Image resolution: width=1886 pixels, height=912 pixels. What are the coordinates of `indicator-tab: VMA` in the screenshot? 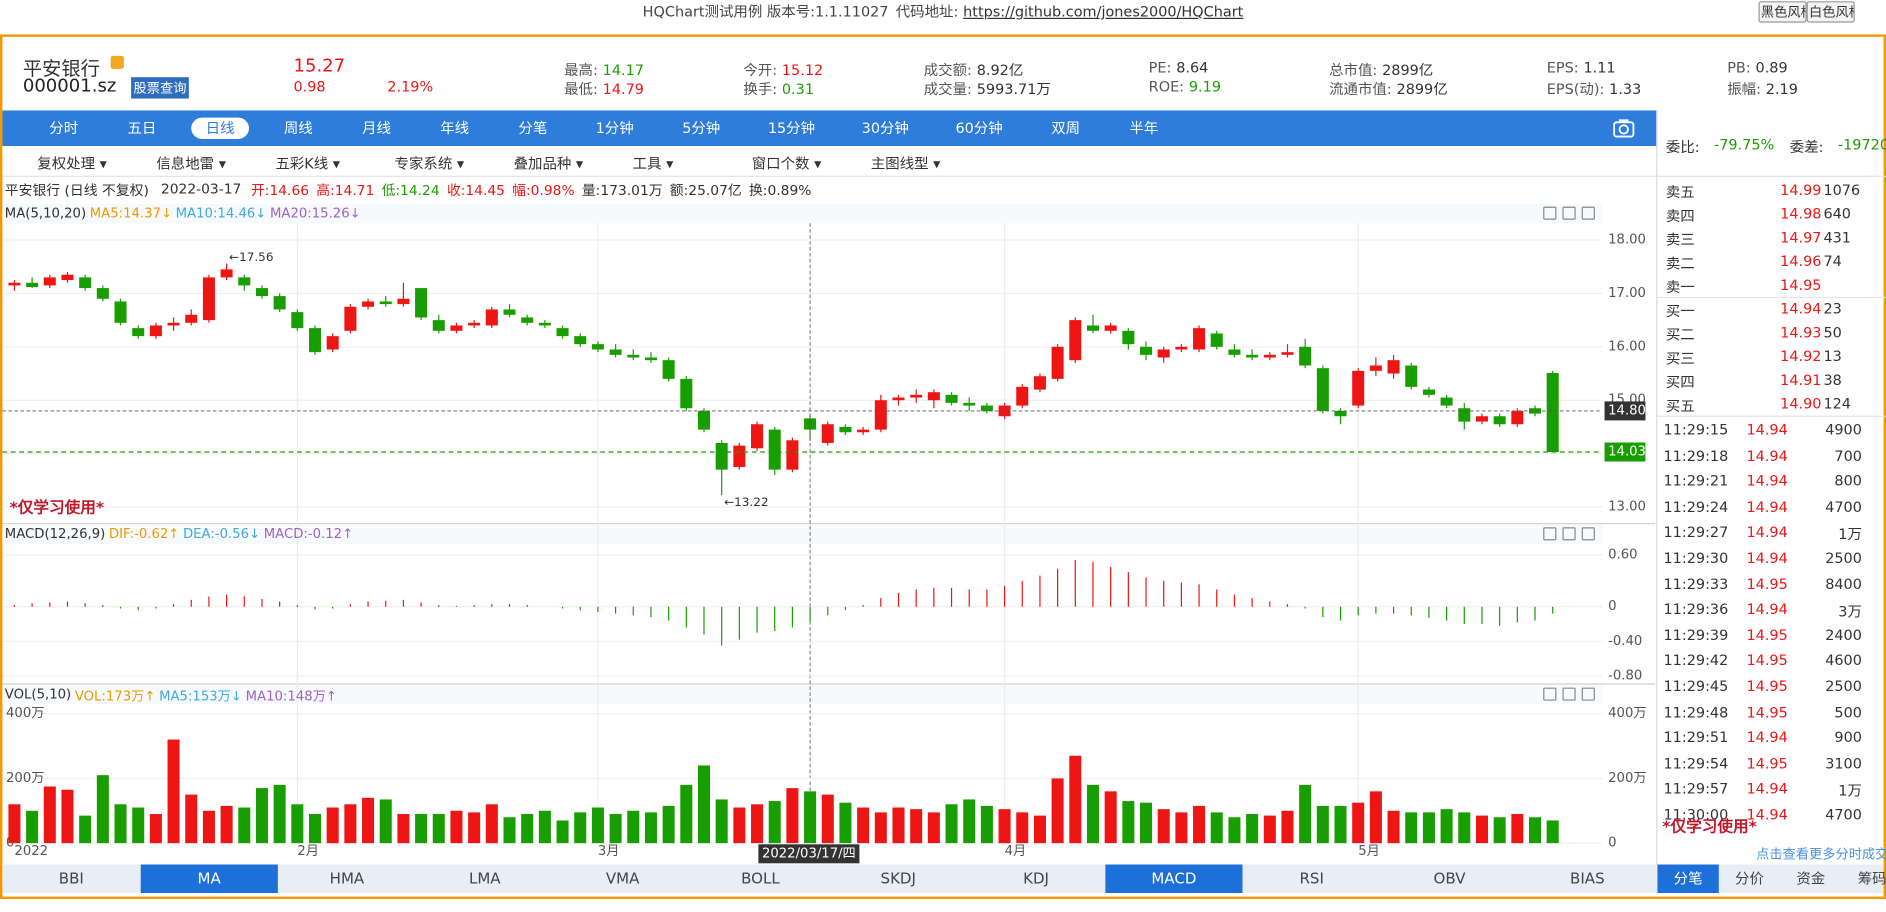 It's located at (622, 878).